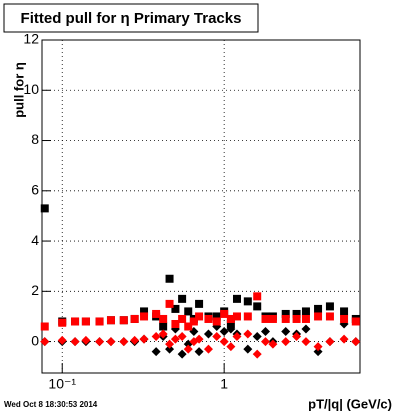  I want to click on y-tick-label: 2, so click(35, 290).